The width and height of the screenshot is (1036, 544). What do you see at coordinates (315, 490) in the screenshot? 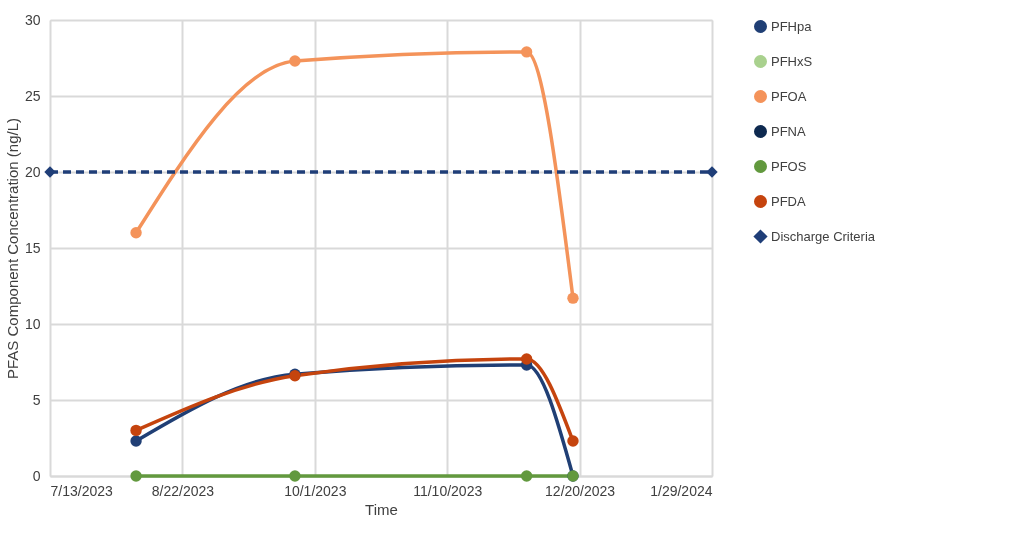
I see `x-tick-label: 10/1/2023` at bounding box center [315, 490].